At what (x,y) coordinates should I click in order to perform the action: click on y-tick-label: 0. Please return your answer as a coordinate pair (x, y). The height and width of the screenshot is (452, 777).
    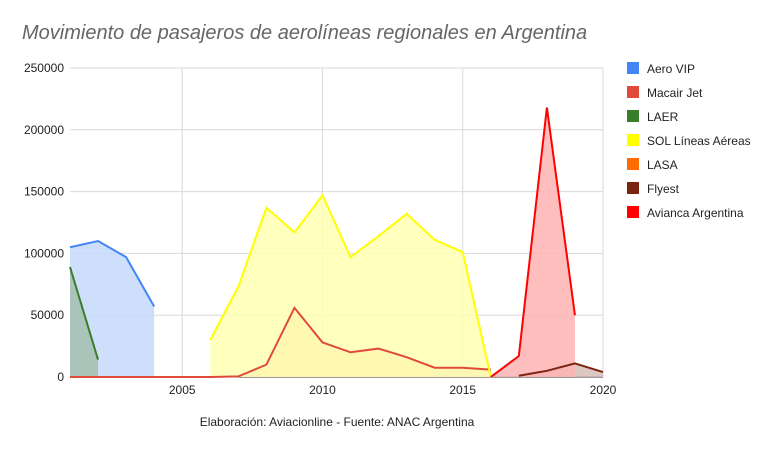
    Looking at the image, I should click on (60, 377).